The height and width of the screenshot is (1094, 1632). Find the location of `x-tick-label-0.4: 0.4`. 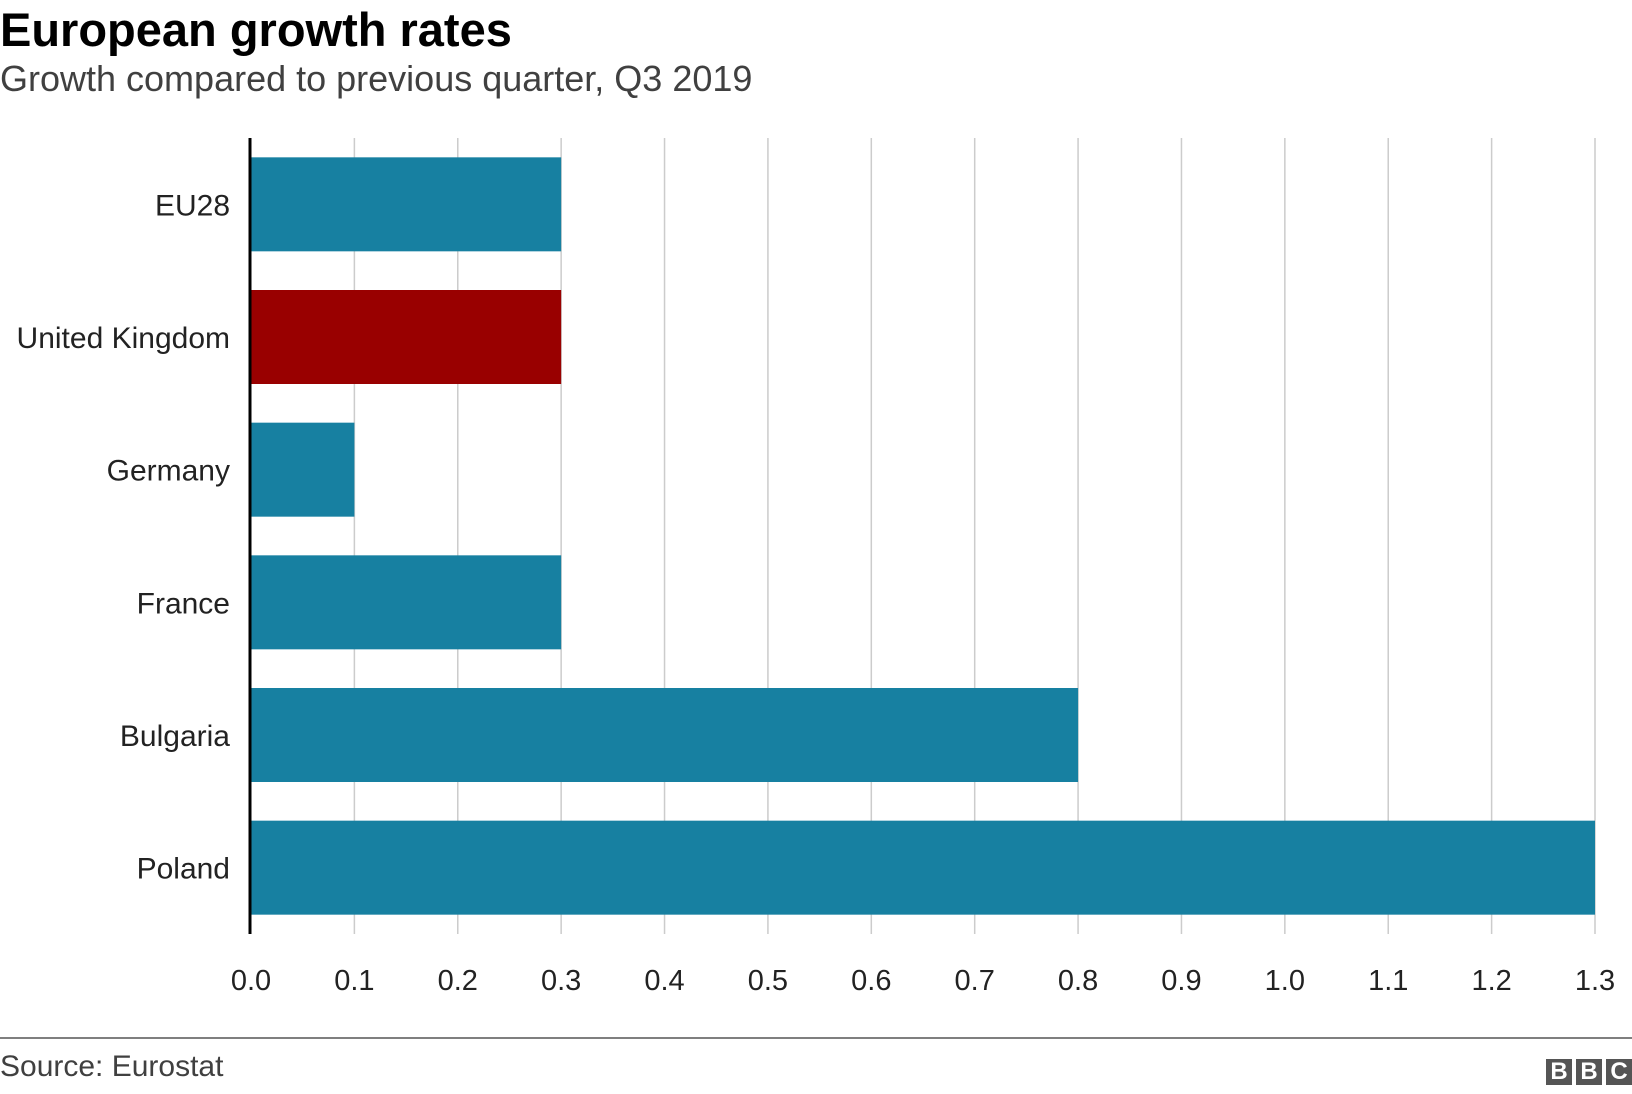

x-tick-label-0.4: 0.4 is located at coordinates (664, 981).